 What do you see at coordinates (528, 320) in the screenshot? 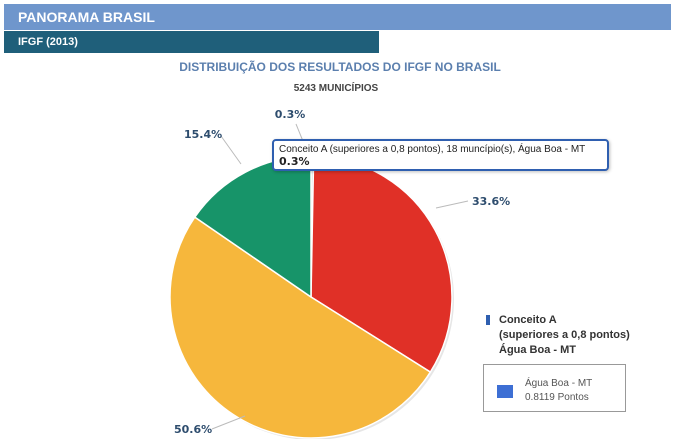
I see `legend-line-concept: Conceito A` at bounding box center [528, 320].